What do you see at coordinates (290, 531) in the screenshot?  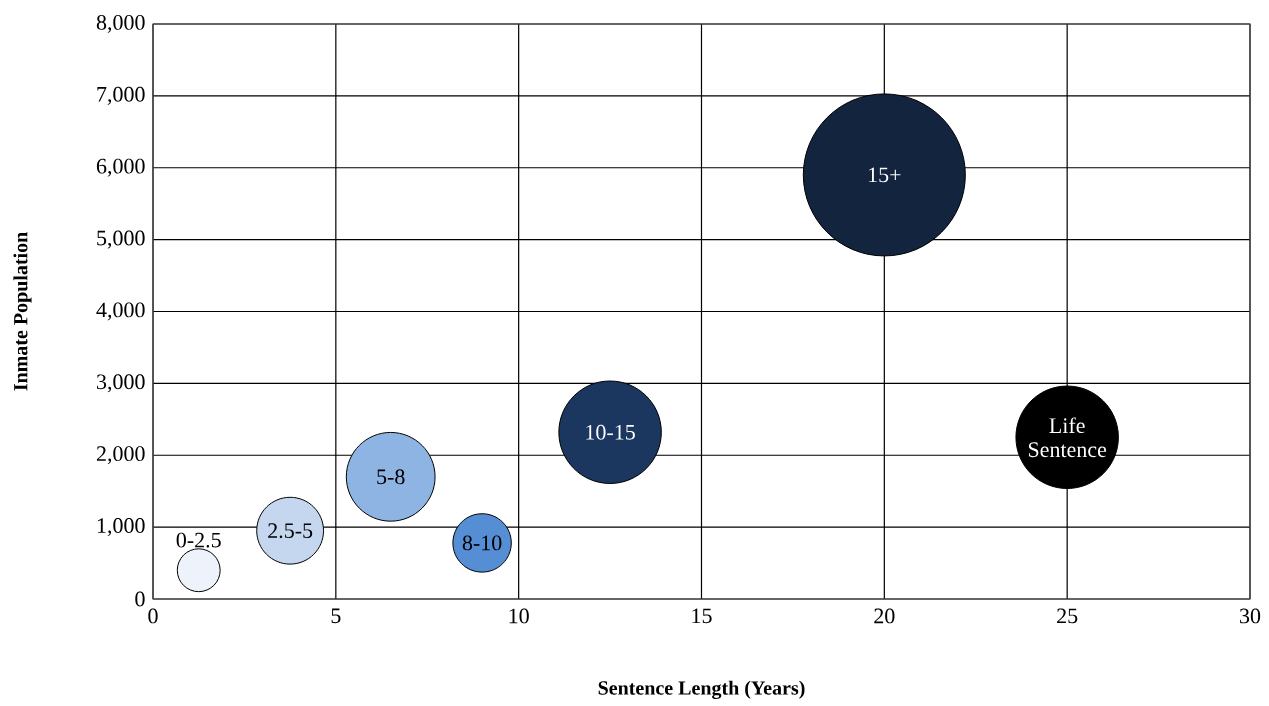 I see `data-label: 2.5-5` at bounding box center [290, 531].